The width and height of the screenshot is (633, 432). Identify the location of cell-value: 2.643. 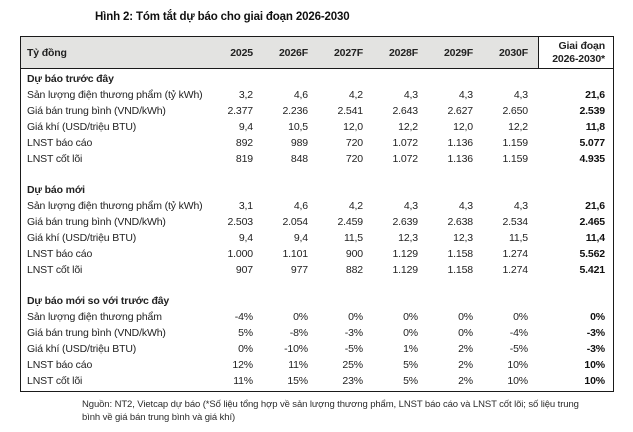
(405, 111).